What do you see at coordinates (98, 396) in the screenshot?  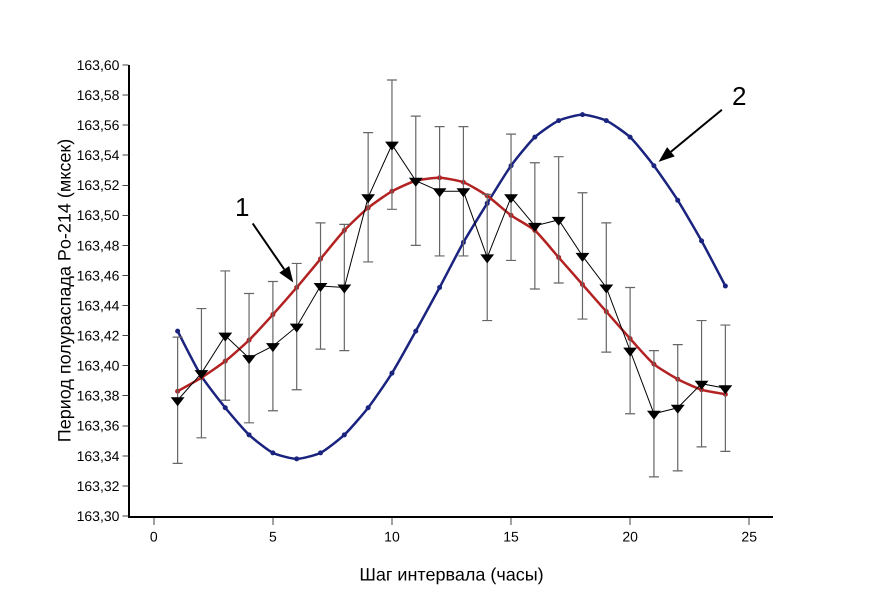 I see `y-tick-label: 163,38` at bounding box center [98, 396].